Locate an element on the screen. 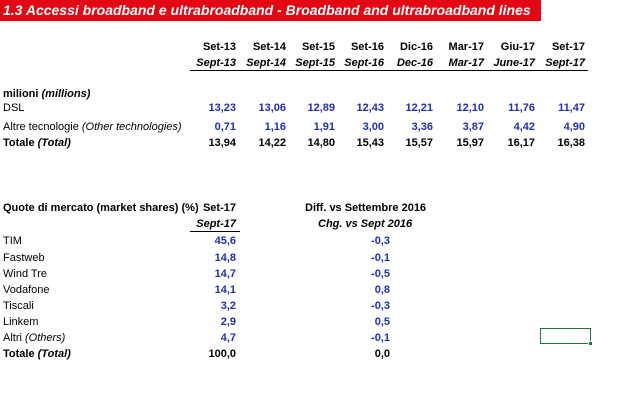 The image size is (633, 400). share-cell: 4,7 is located at coordinates (228, 338).